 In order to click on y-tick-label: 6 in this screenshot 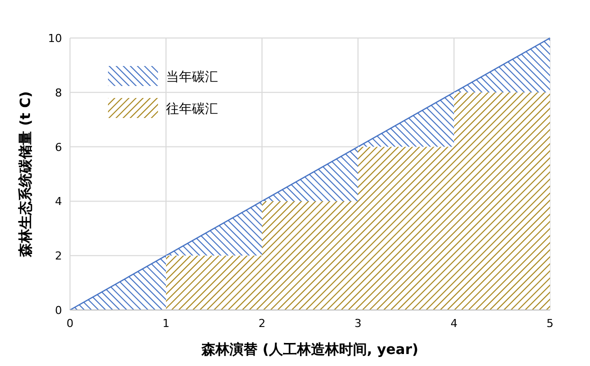, I will do `click(58, 147)`.